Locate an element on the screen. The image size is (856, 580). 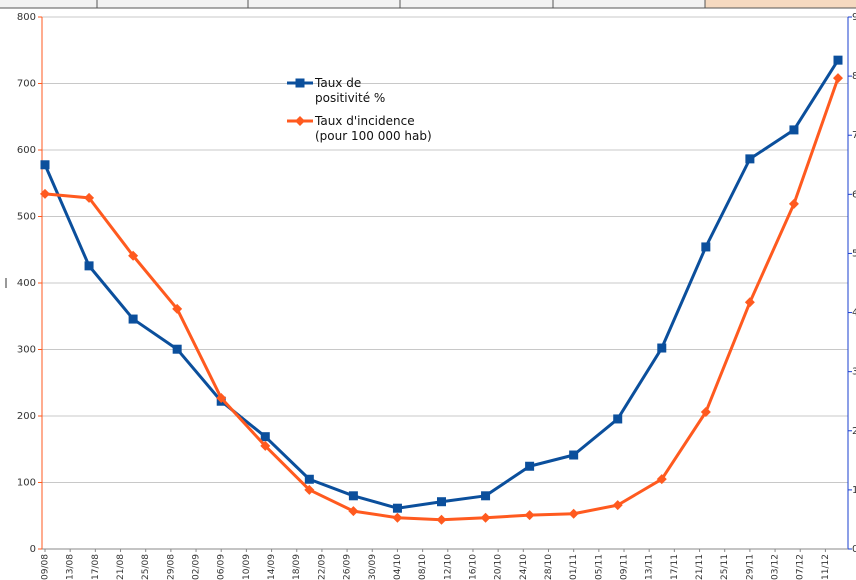
x-tick-label: 16/10 is located at coordinates (473, 567).